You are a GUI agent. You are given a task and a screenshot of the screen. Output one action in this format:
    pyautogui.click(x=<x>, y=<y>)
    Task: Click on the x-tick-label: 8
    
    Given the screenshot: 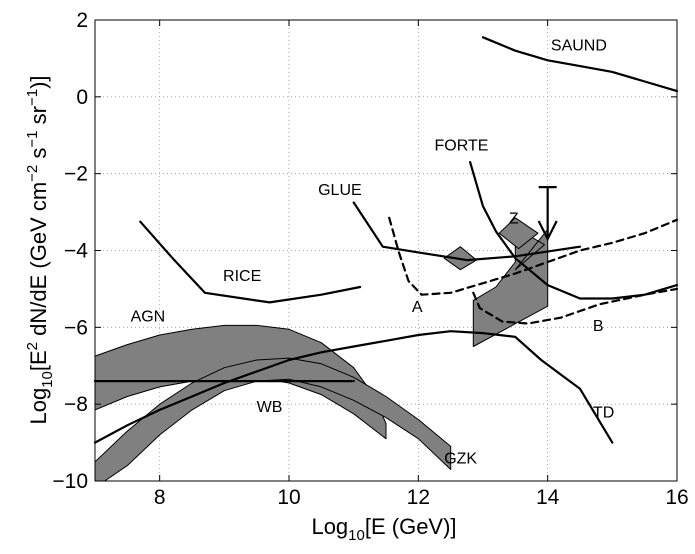 What is the action you would take?
    pyautogui.click(x=160, y=497)
    